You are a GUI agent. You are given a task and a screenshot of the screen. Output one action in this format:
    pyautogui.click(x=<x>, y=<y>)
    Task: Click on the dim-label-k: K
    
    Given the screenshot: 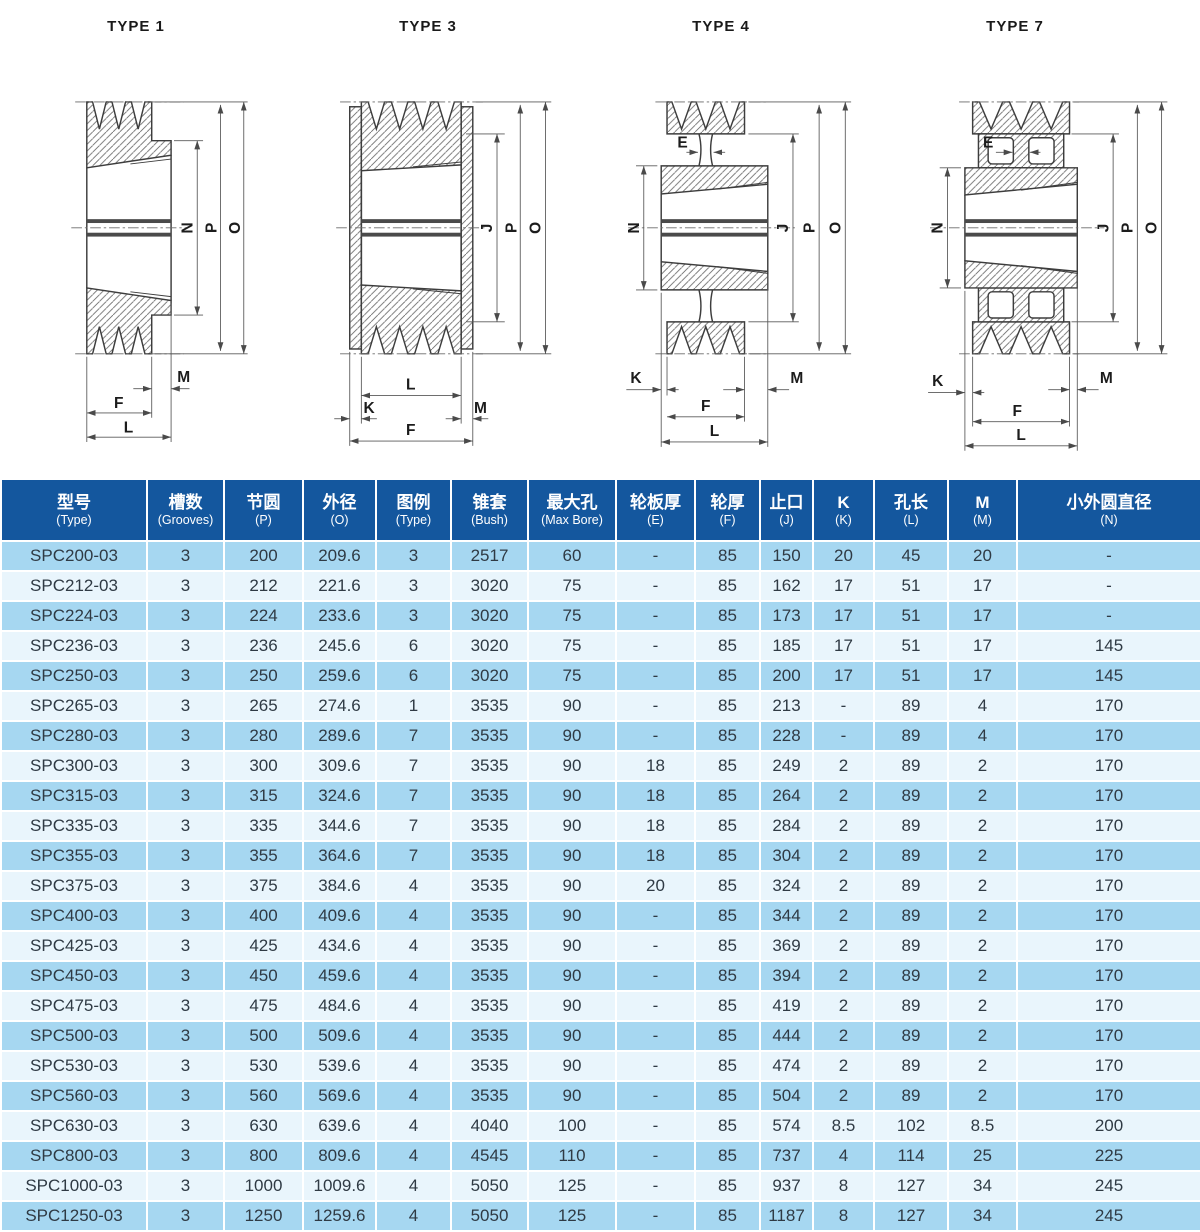 What is the action you would take?
    pyautogui.click(x=938, y=381)
    